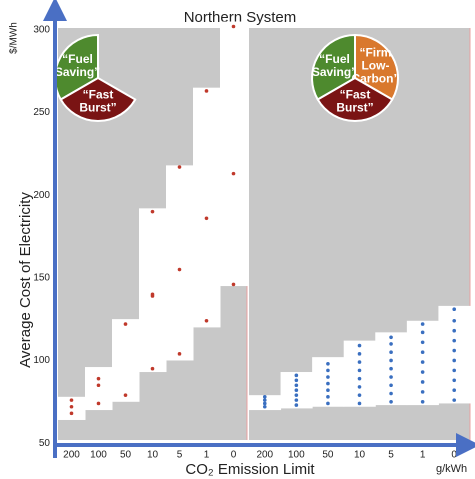 The image size is (475, 479). Describe the element at coordinates (41, 112) in the screenshot. I see `y-tick-label: 250` at that location.